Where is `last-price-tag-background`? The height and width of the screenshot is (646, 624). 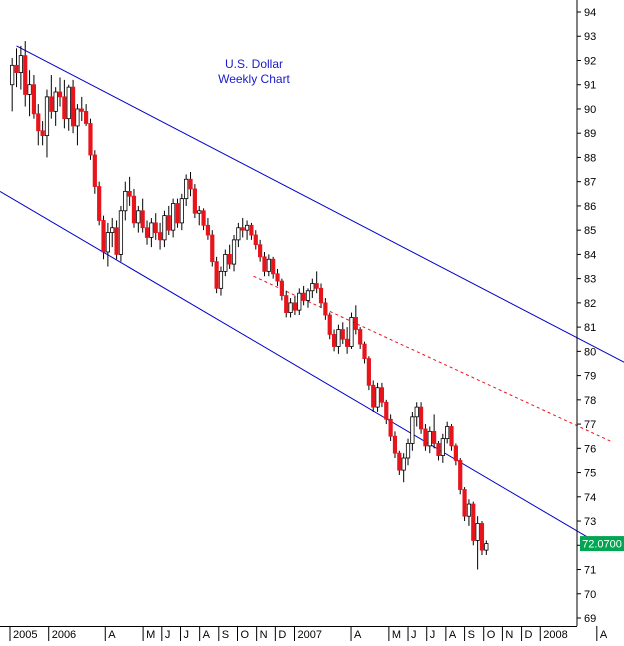 last-price-tag-background is located at coordinates (602, 544).